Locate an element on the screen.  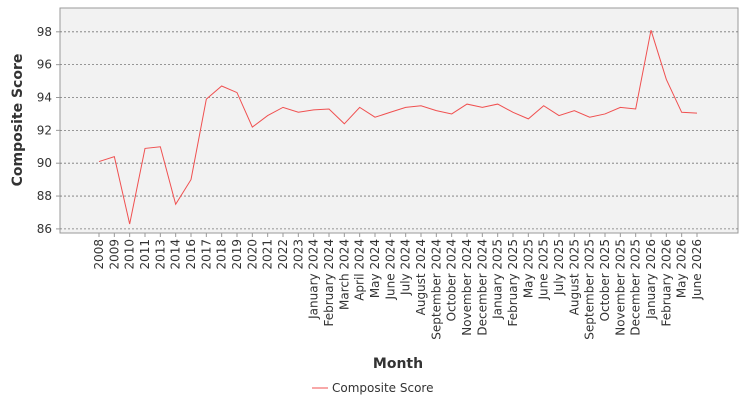
x-tick-label: August 2024 is located at coordinates (421, 277).